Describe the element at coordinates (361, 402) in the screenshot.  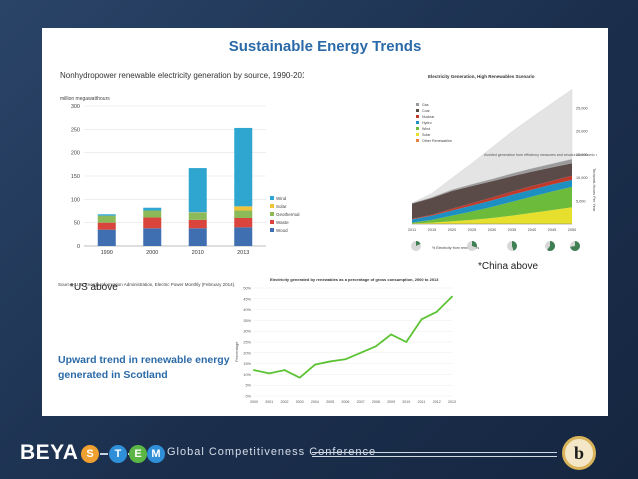
I see `sc-xtick-label: 2007` at that location.